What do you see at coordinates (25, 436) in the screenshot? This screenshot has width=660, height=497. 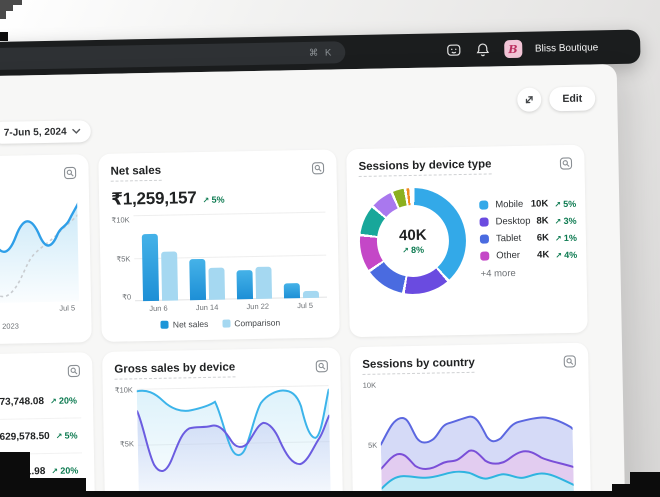 I see `metric-value: 629,578.50` at bounding box center [25, 436].